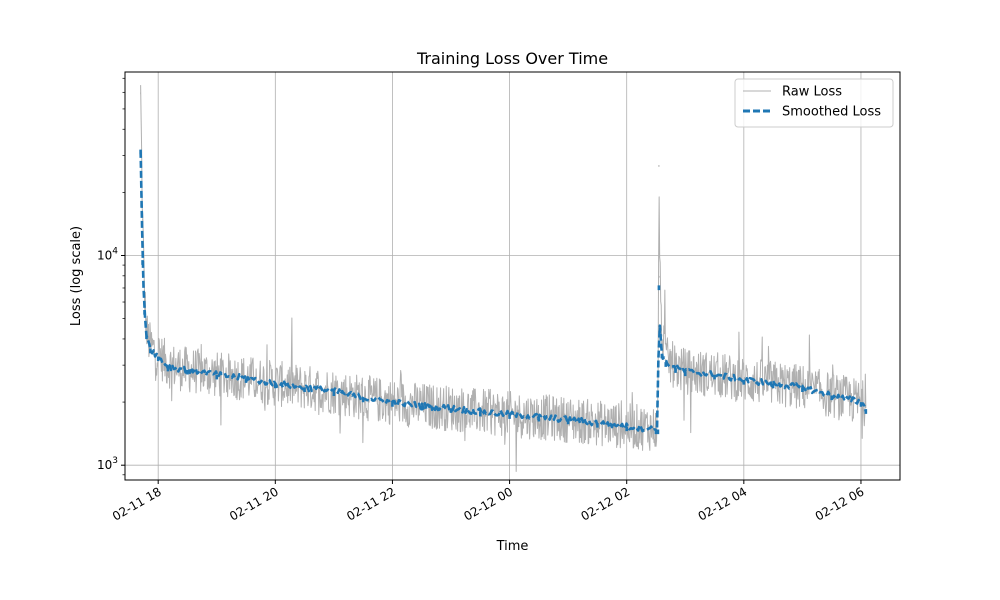  What do you see at coordinates (371, 503) in the screenshot?
I see `x-tick-label: 02-11 22` at bounding box center [371, 503].